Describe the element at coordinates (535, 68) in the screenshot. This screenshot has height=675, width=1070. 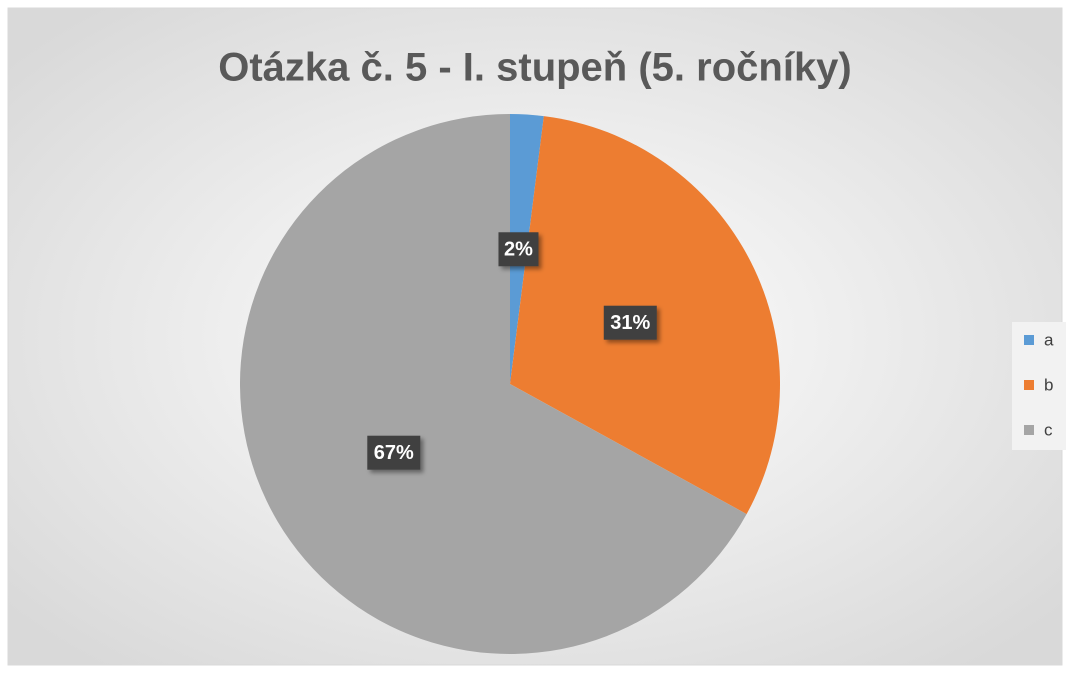
I see `chart-title: Otázka č. 5 - I. stupeň (5. ročníky)` at that location.